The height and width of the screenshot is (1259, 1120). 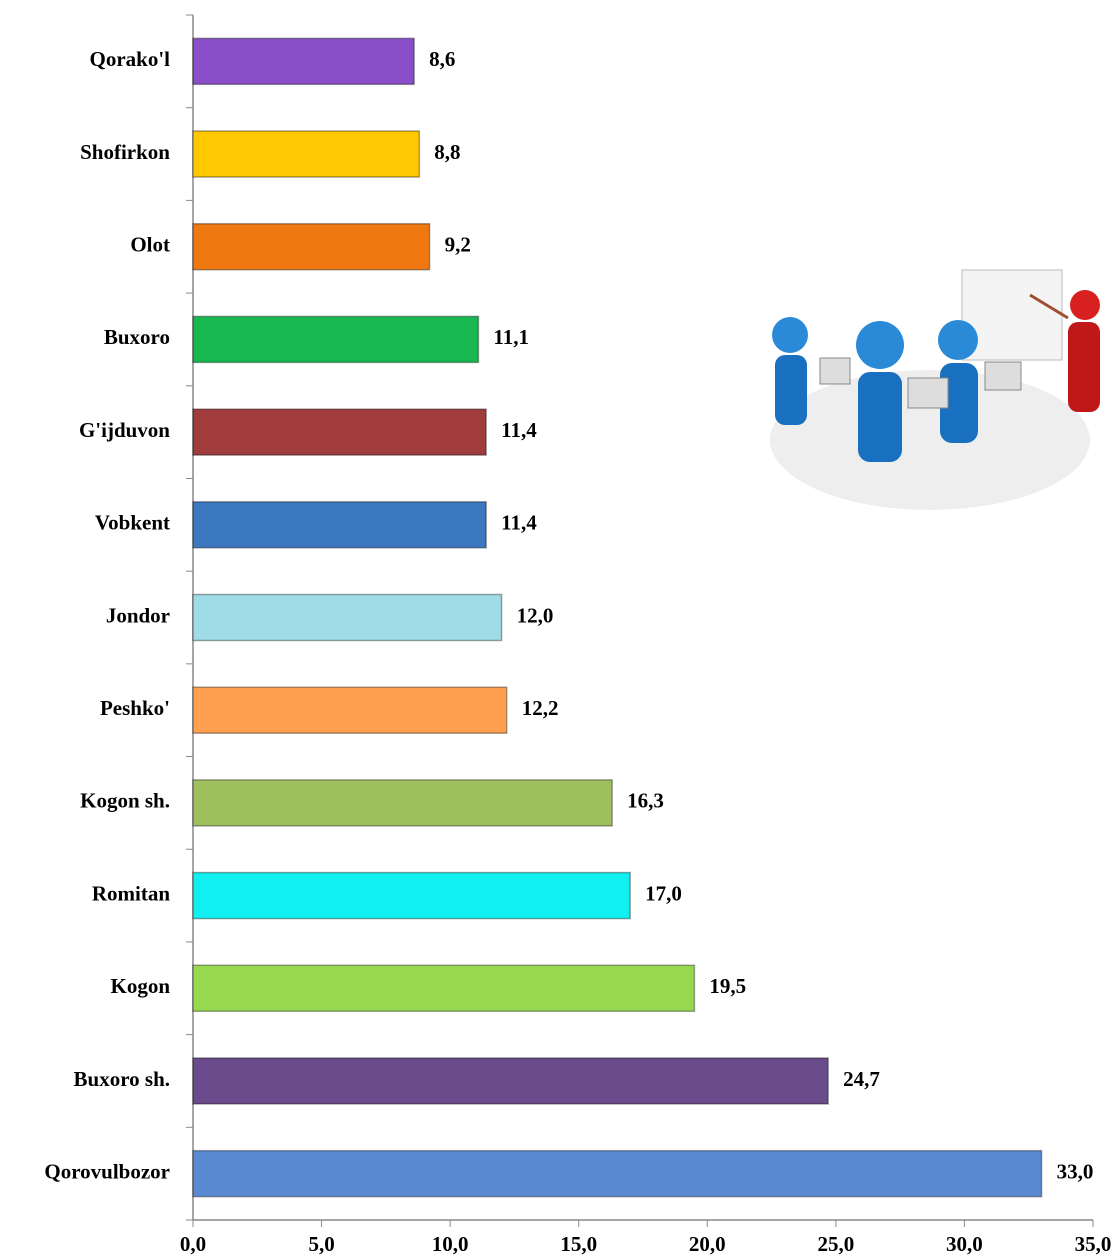 I want to click on illustration-shadow, so click(x=930, y=440).